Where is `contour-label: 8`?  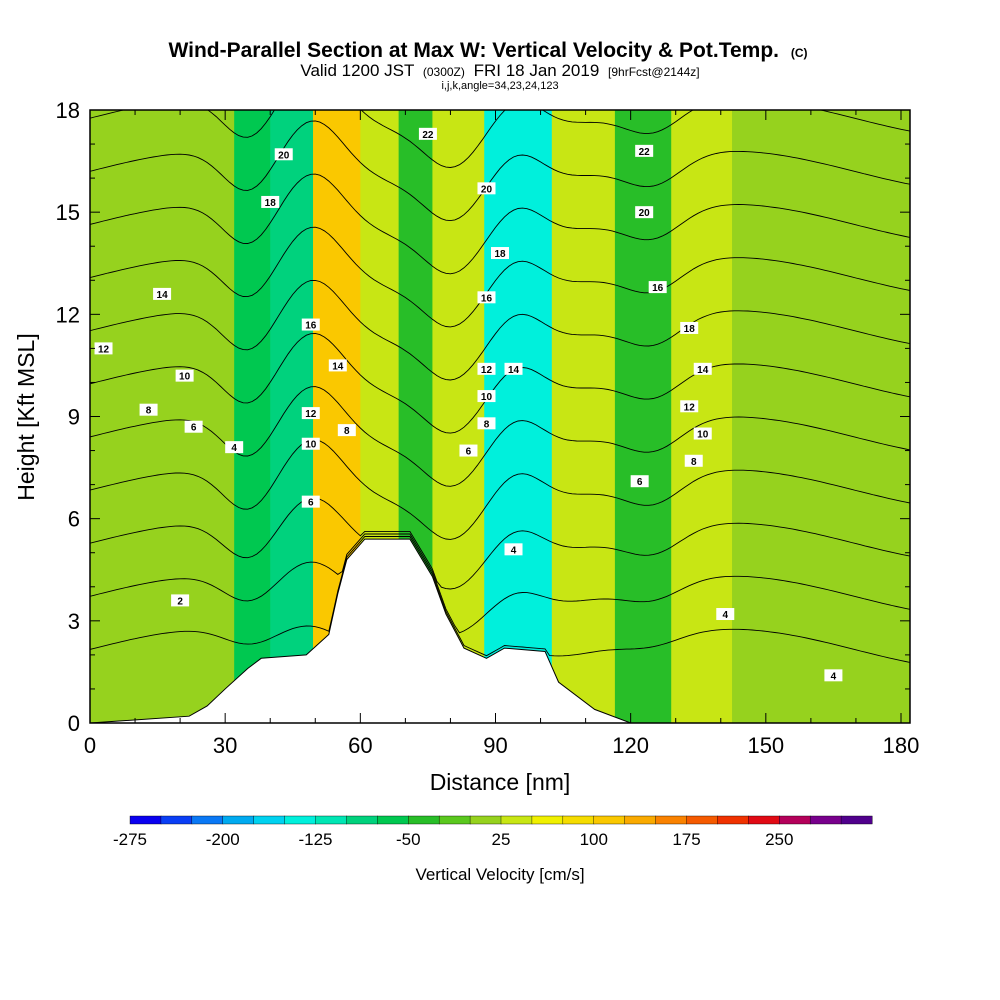
contour-label: 8 is located at coordinates (486, 423).